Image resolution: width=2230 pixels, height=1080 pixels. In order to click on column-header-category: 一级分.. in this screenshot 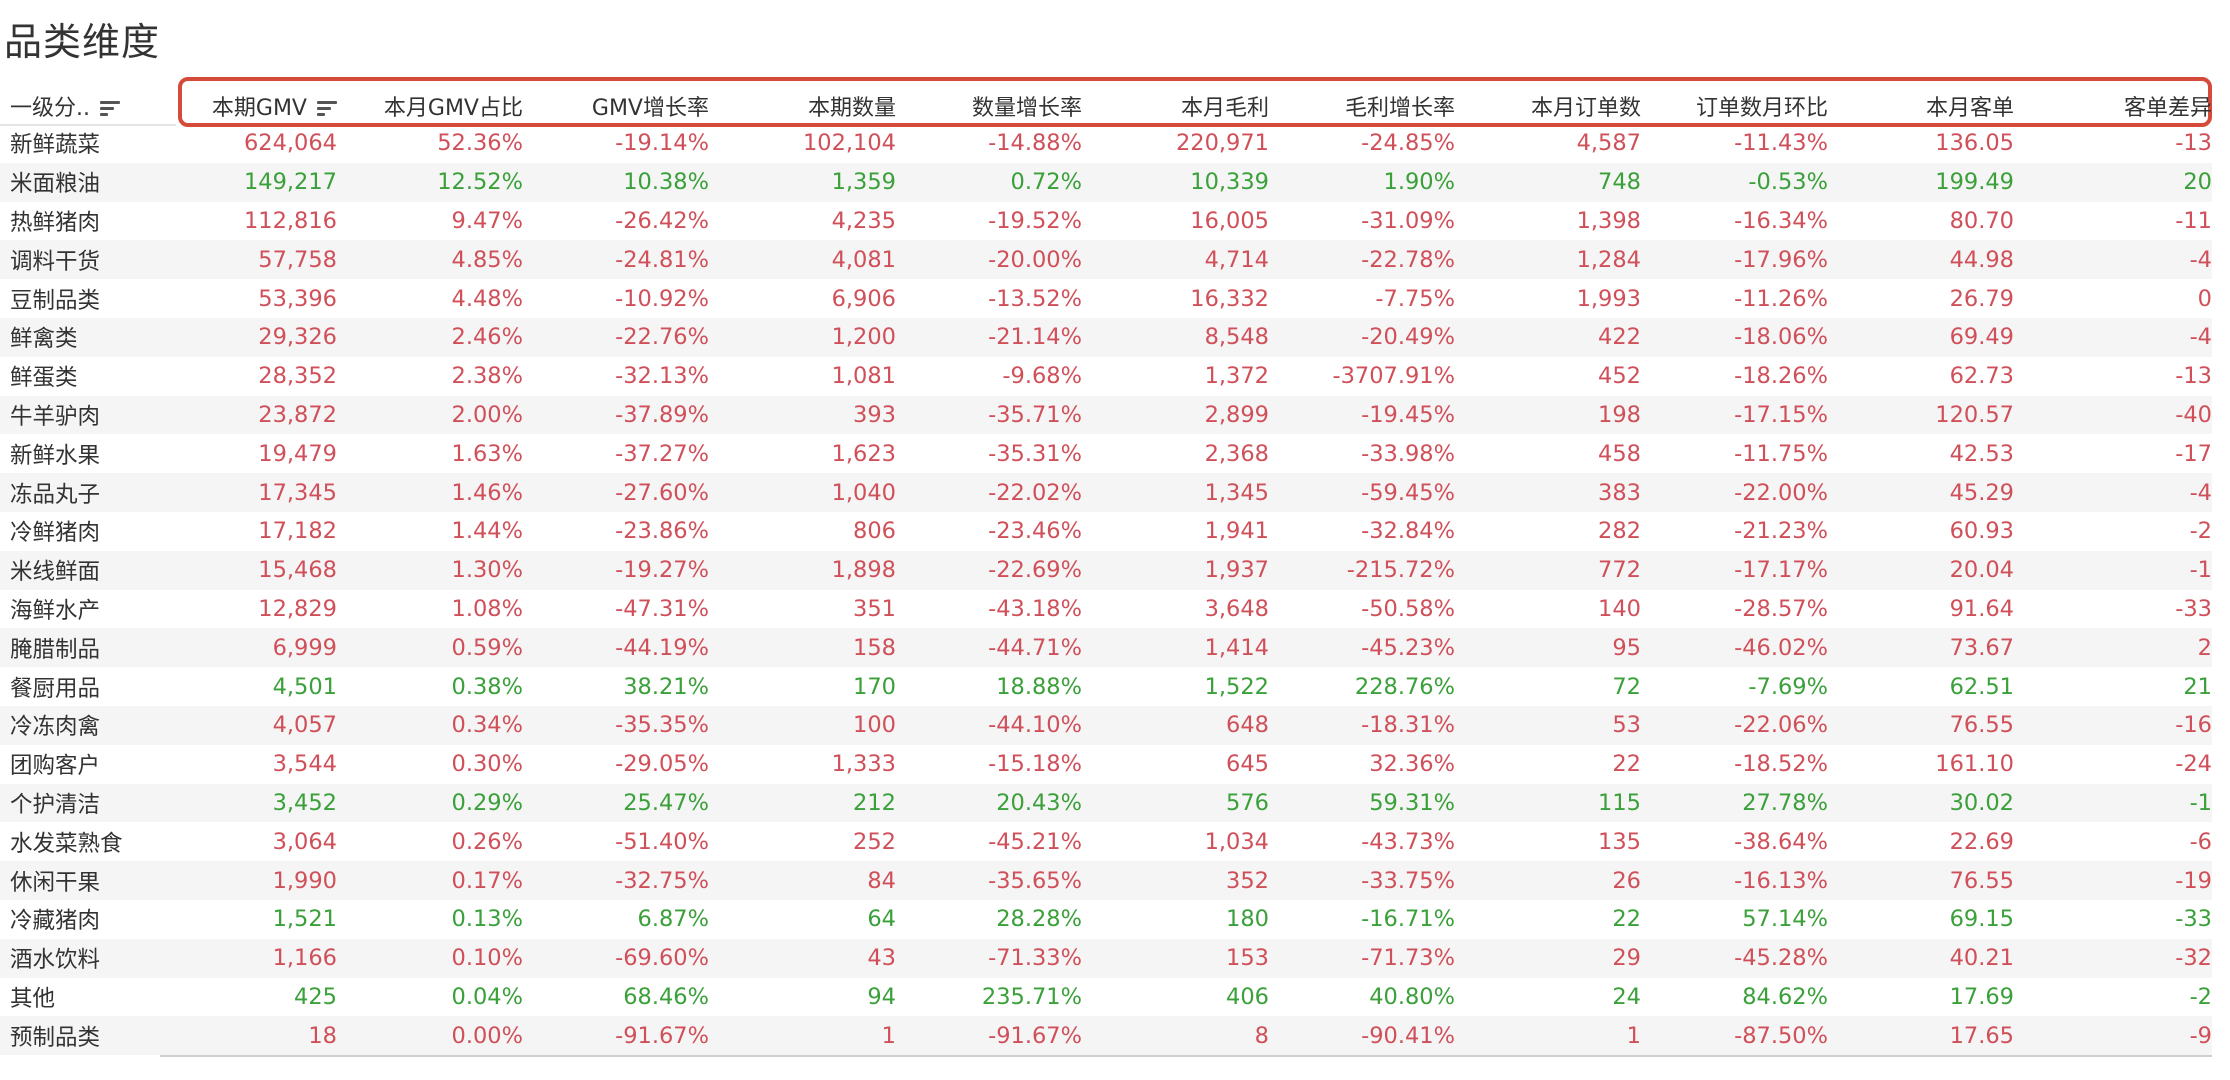, I will do `click(88, 106)`.